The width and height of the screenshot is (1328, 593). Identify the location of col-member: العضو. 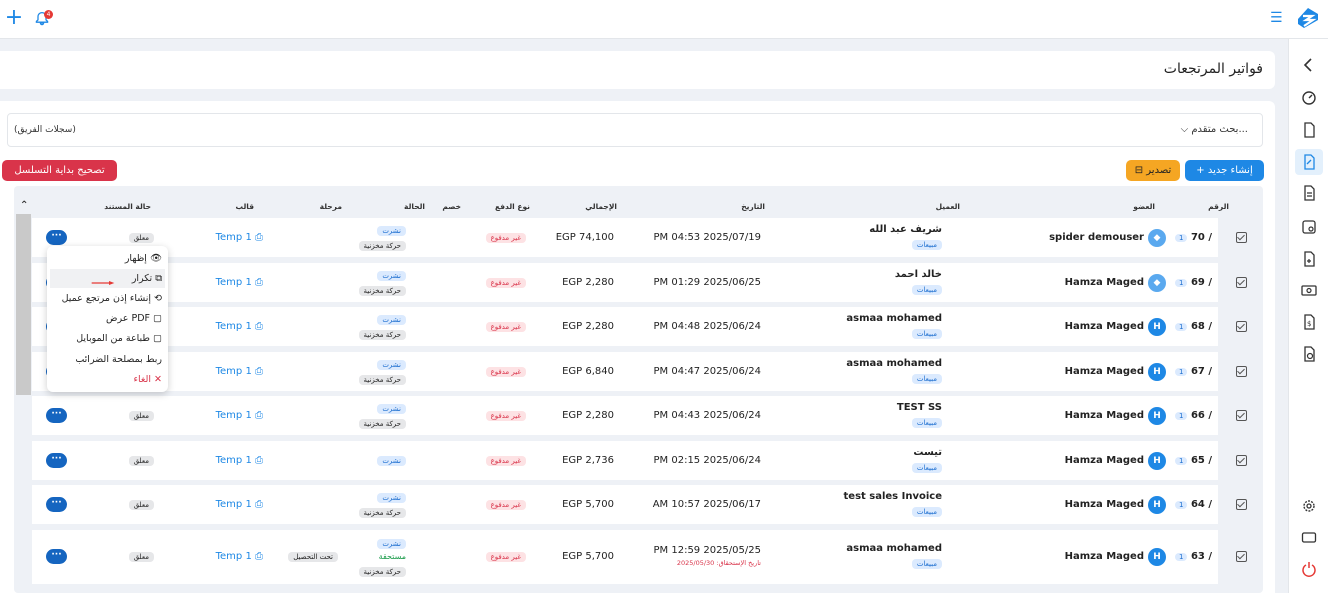
(1144, 206).